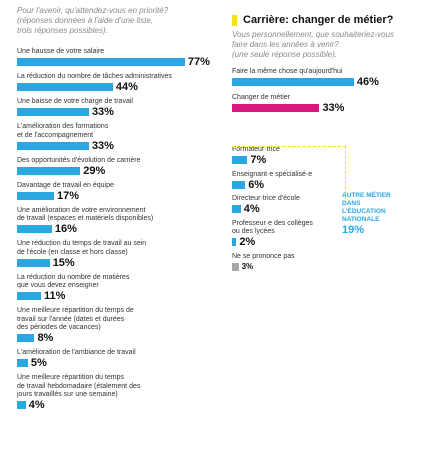 The width and height of the screenshot is (433, 450). What do you see at coordinates (76, 352) in the screenshot?
I see `left-label: L'amélioration de l'ambiance de travail` at bounding box center [76, 352].